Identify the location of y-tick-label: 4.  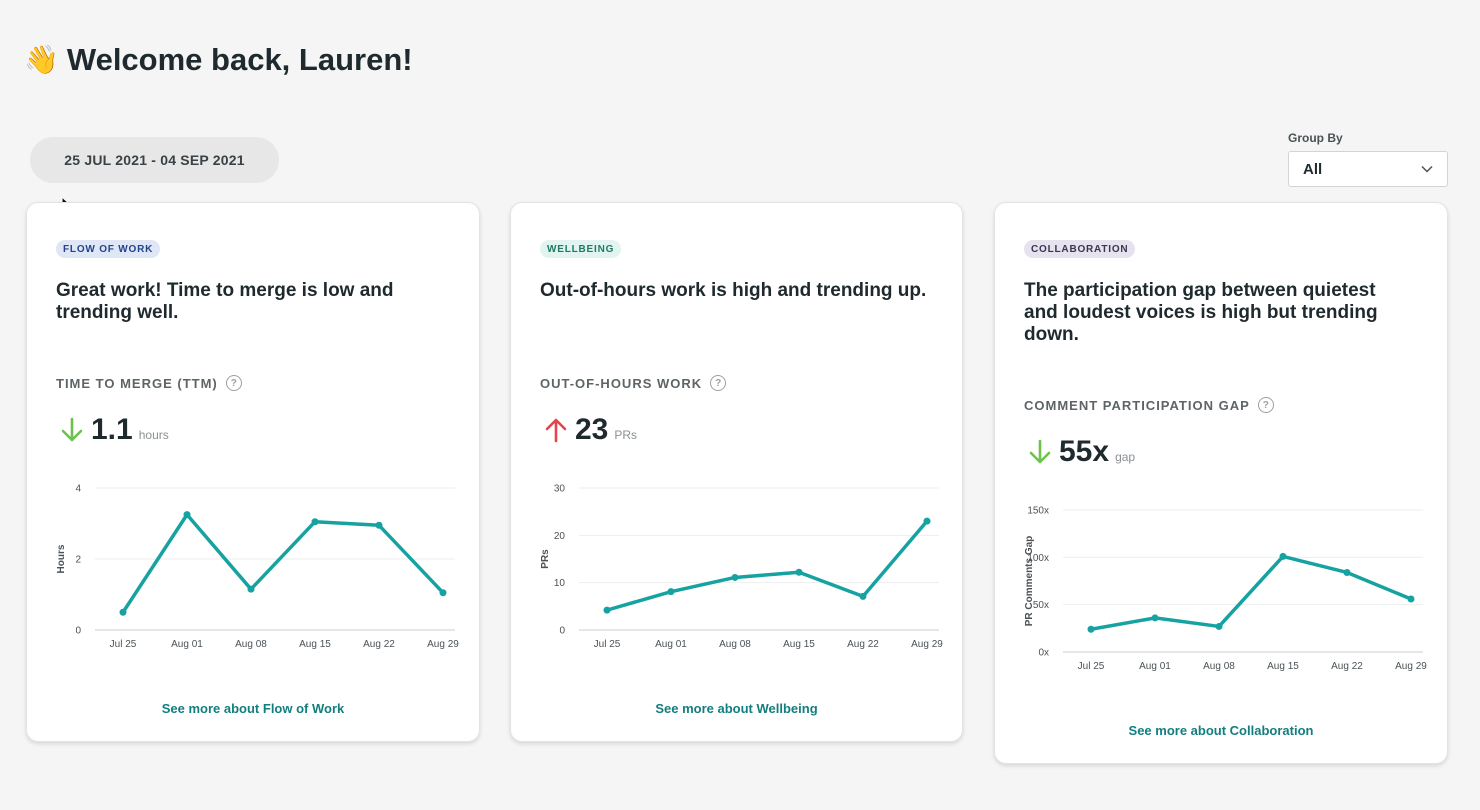
(78, 489).